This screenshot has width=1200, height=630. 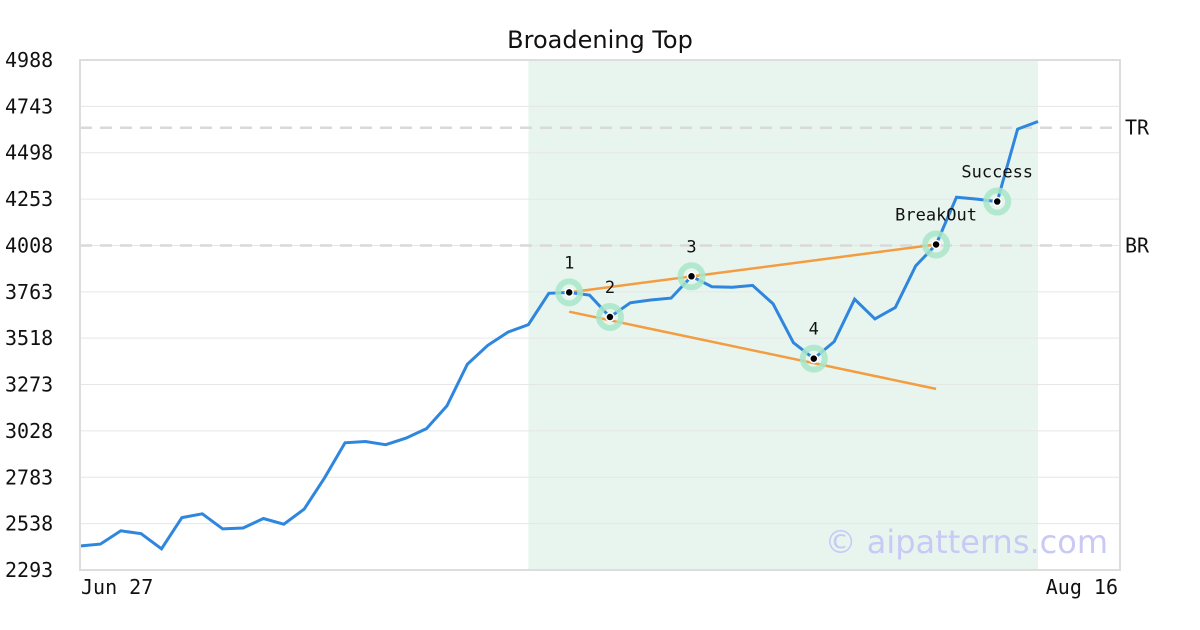 What do you see at coordinates (1082, 587) in the screenshot?
I see `x-tick-label-end: Aug 16` at bounding box center [1082, 587].